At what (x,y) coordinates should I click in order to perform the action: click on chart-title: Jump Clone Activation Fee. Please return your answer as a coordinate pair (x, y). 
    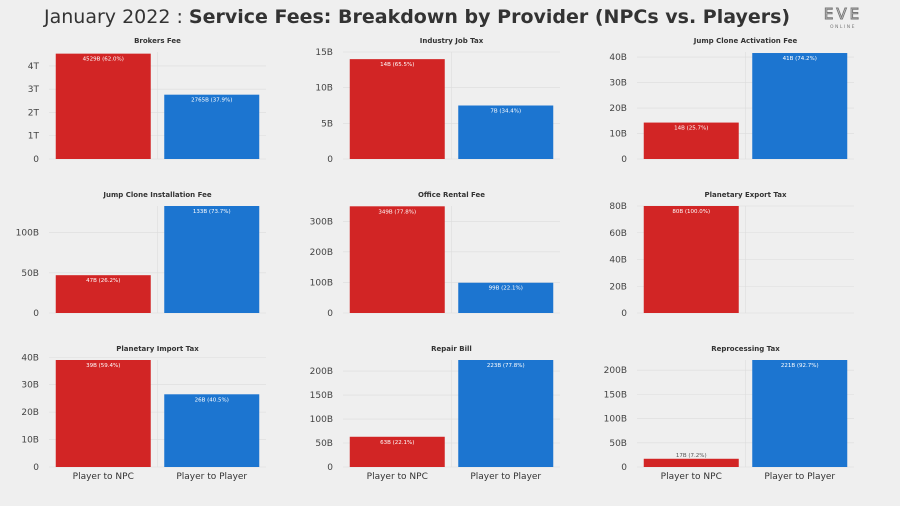
    Looking at the image, I should click on (745, 41).